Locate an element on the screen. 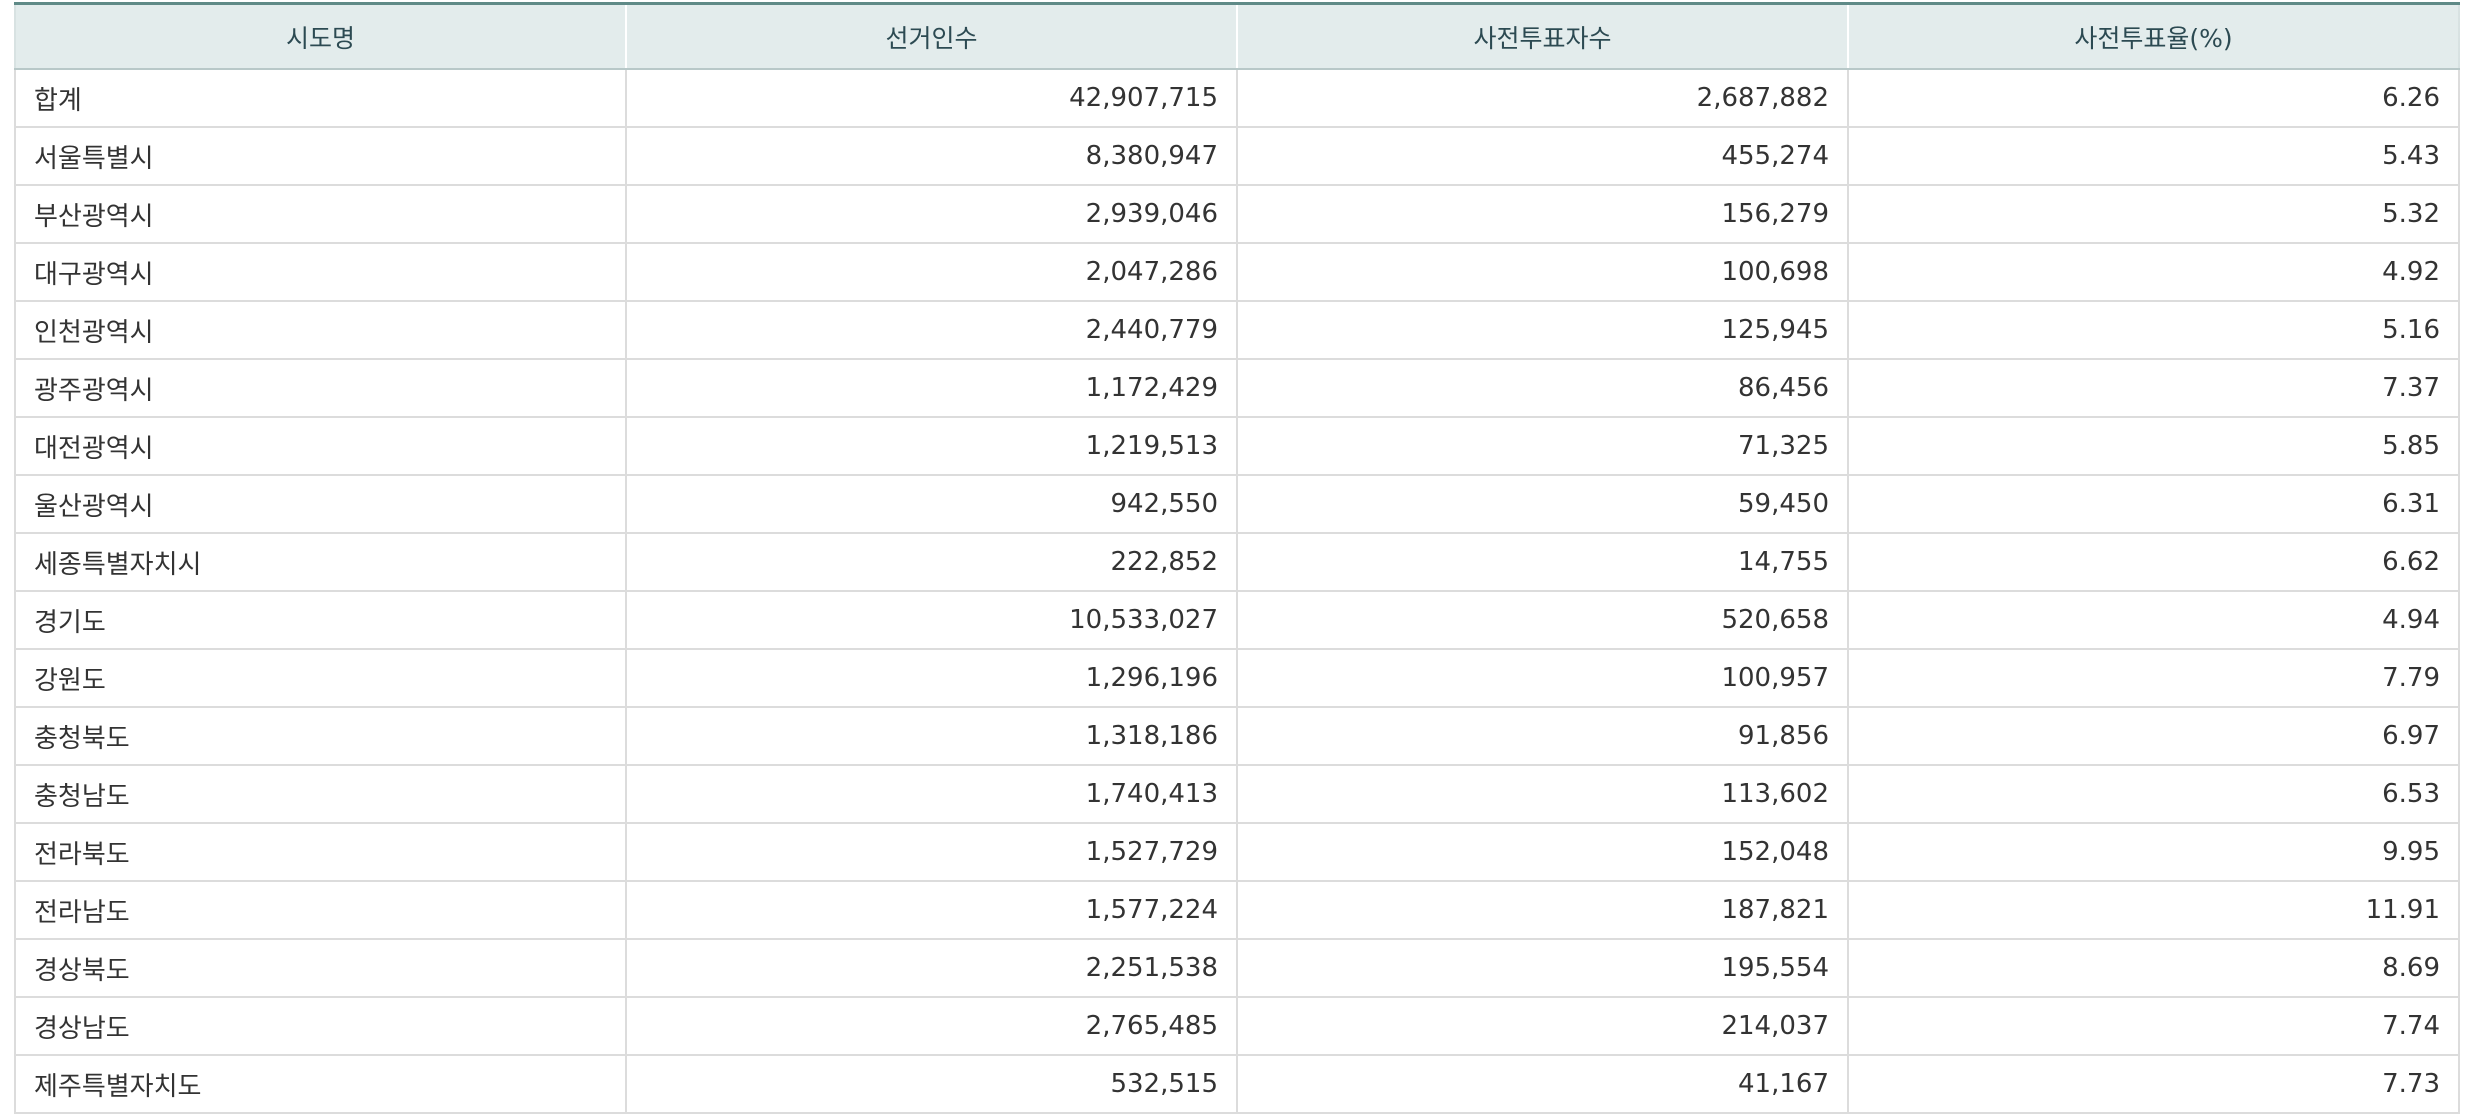 The width and height of the screenshot is (2467, 1120). early-turnout-cell: 6.31 is located at coordinates (2153, 504).